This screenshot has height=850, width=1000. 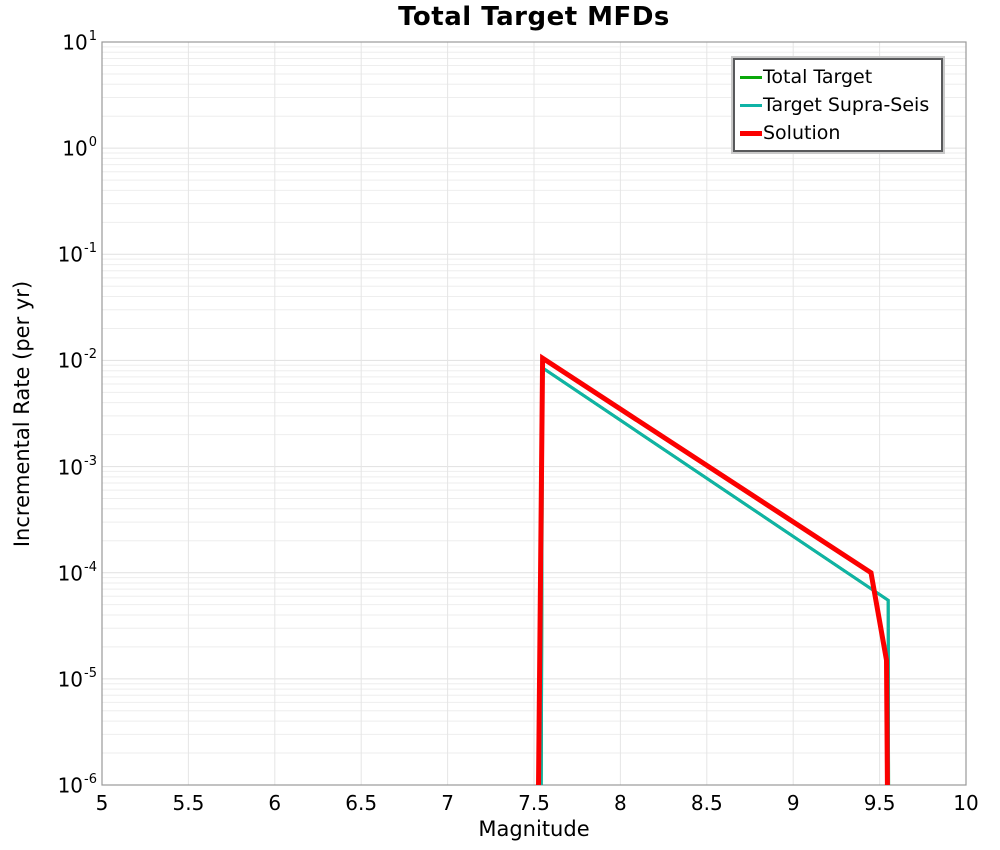 What do you see at coordinates (751, 77) in the screenshot?
I see `legend-swatch-total-target` at bounding box center [751, 77].